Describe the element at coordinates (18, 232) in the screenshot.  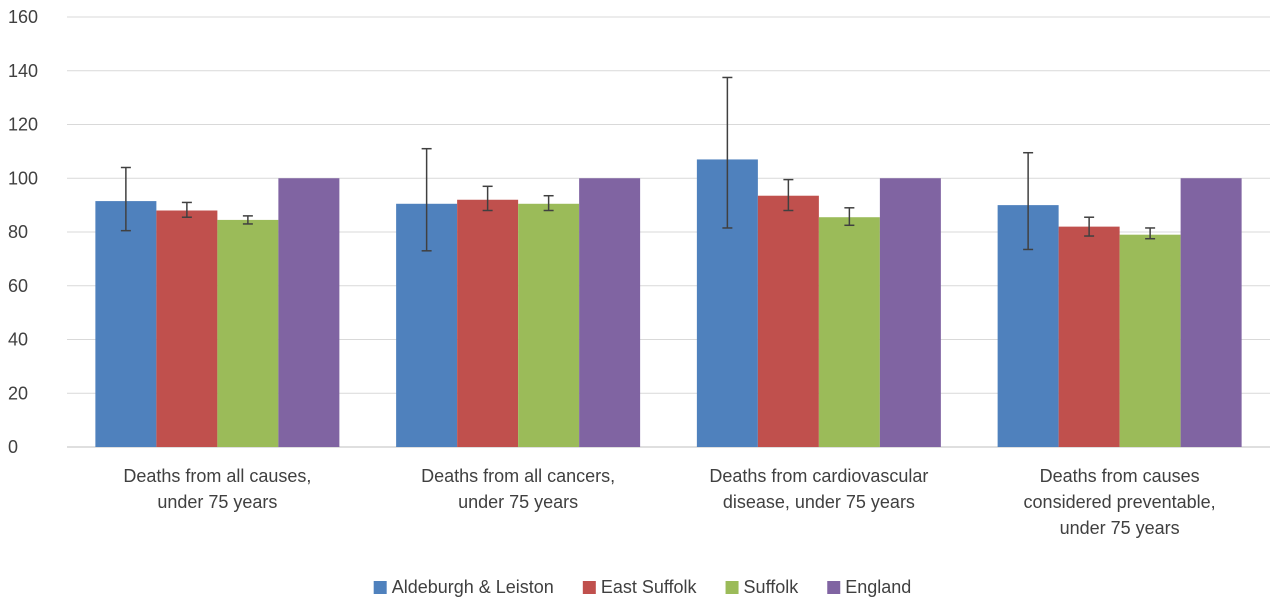
I see `y-tick-label: 80` at that location.